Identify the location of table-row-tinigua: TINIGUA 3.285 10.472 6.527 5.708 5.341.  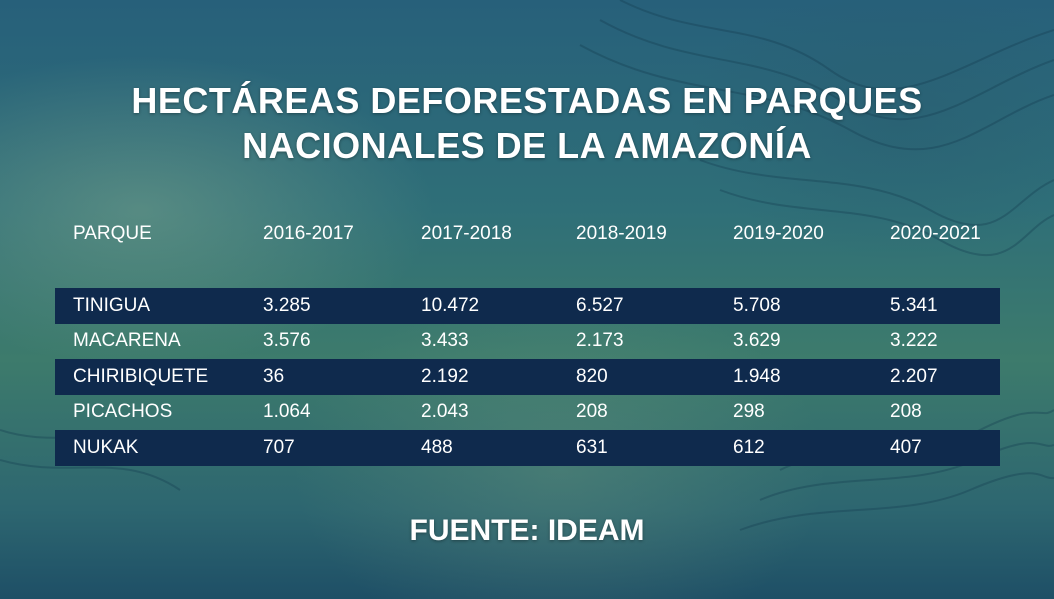
(527, 306).